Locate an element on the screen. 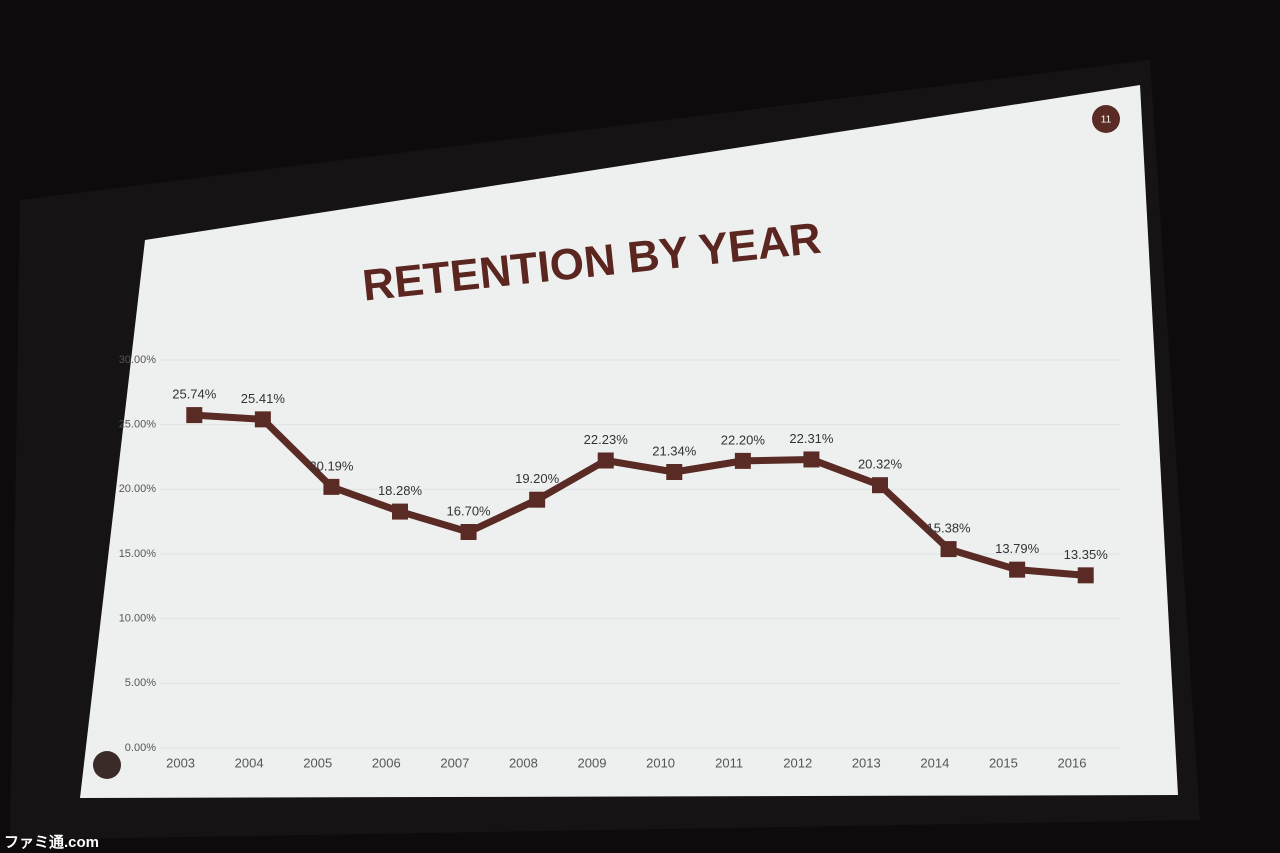  page-badge is located at coordinates (1106, 119).